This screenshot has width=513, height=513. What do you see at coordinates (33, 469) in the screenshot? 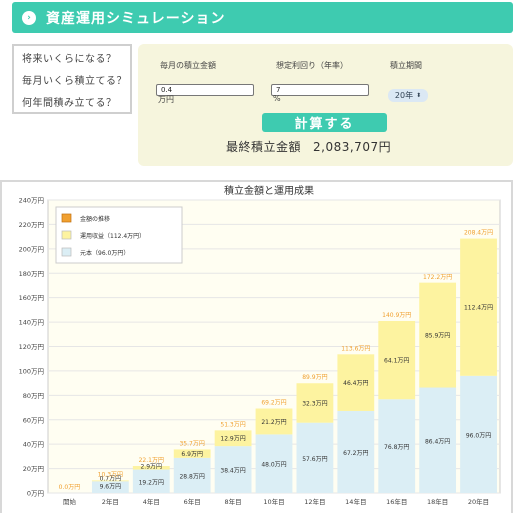
I see `y-tick-label: 20万円` at bounding box center [33, 469].